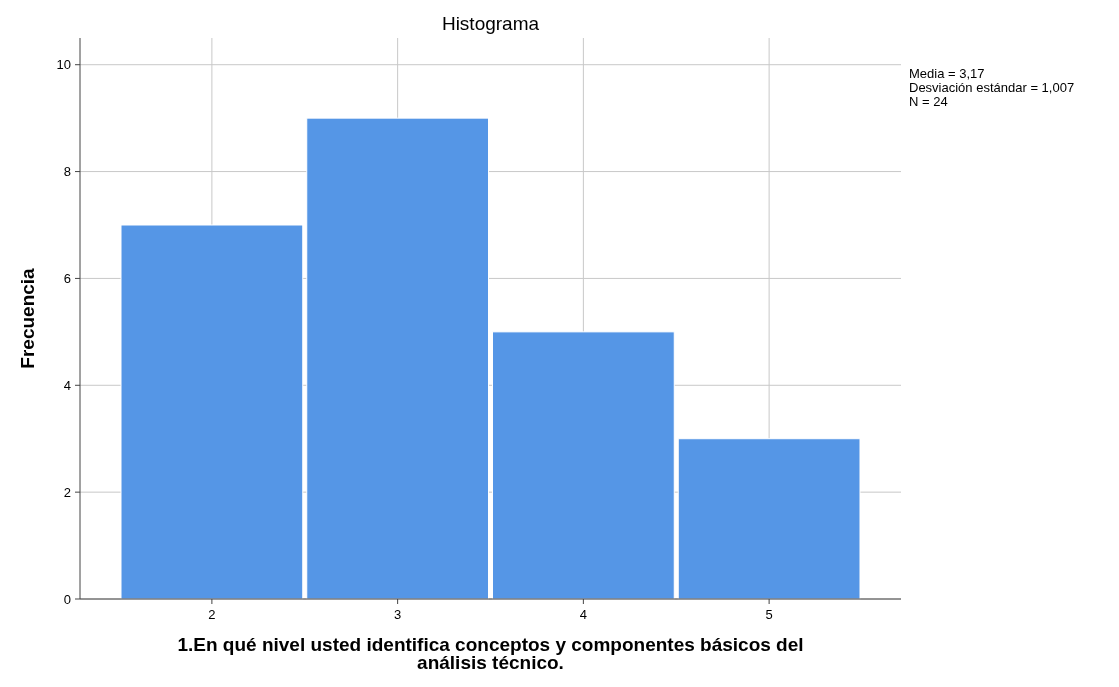 The image size is (1119, 687). What do you see at coordinates (27, 318) in the screenshot?
I see `y-axis-title: Frecuencia` at bounding box center [27, 318].